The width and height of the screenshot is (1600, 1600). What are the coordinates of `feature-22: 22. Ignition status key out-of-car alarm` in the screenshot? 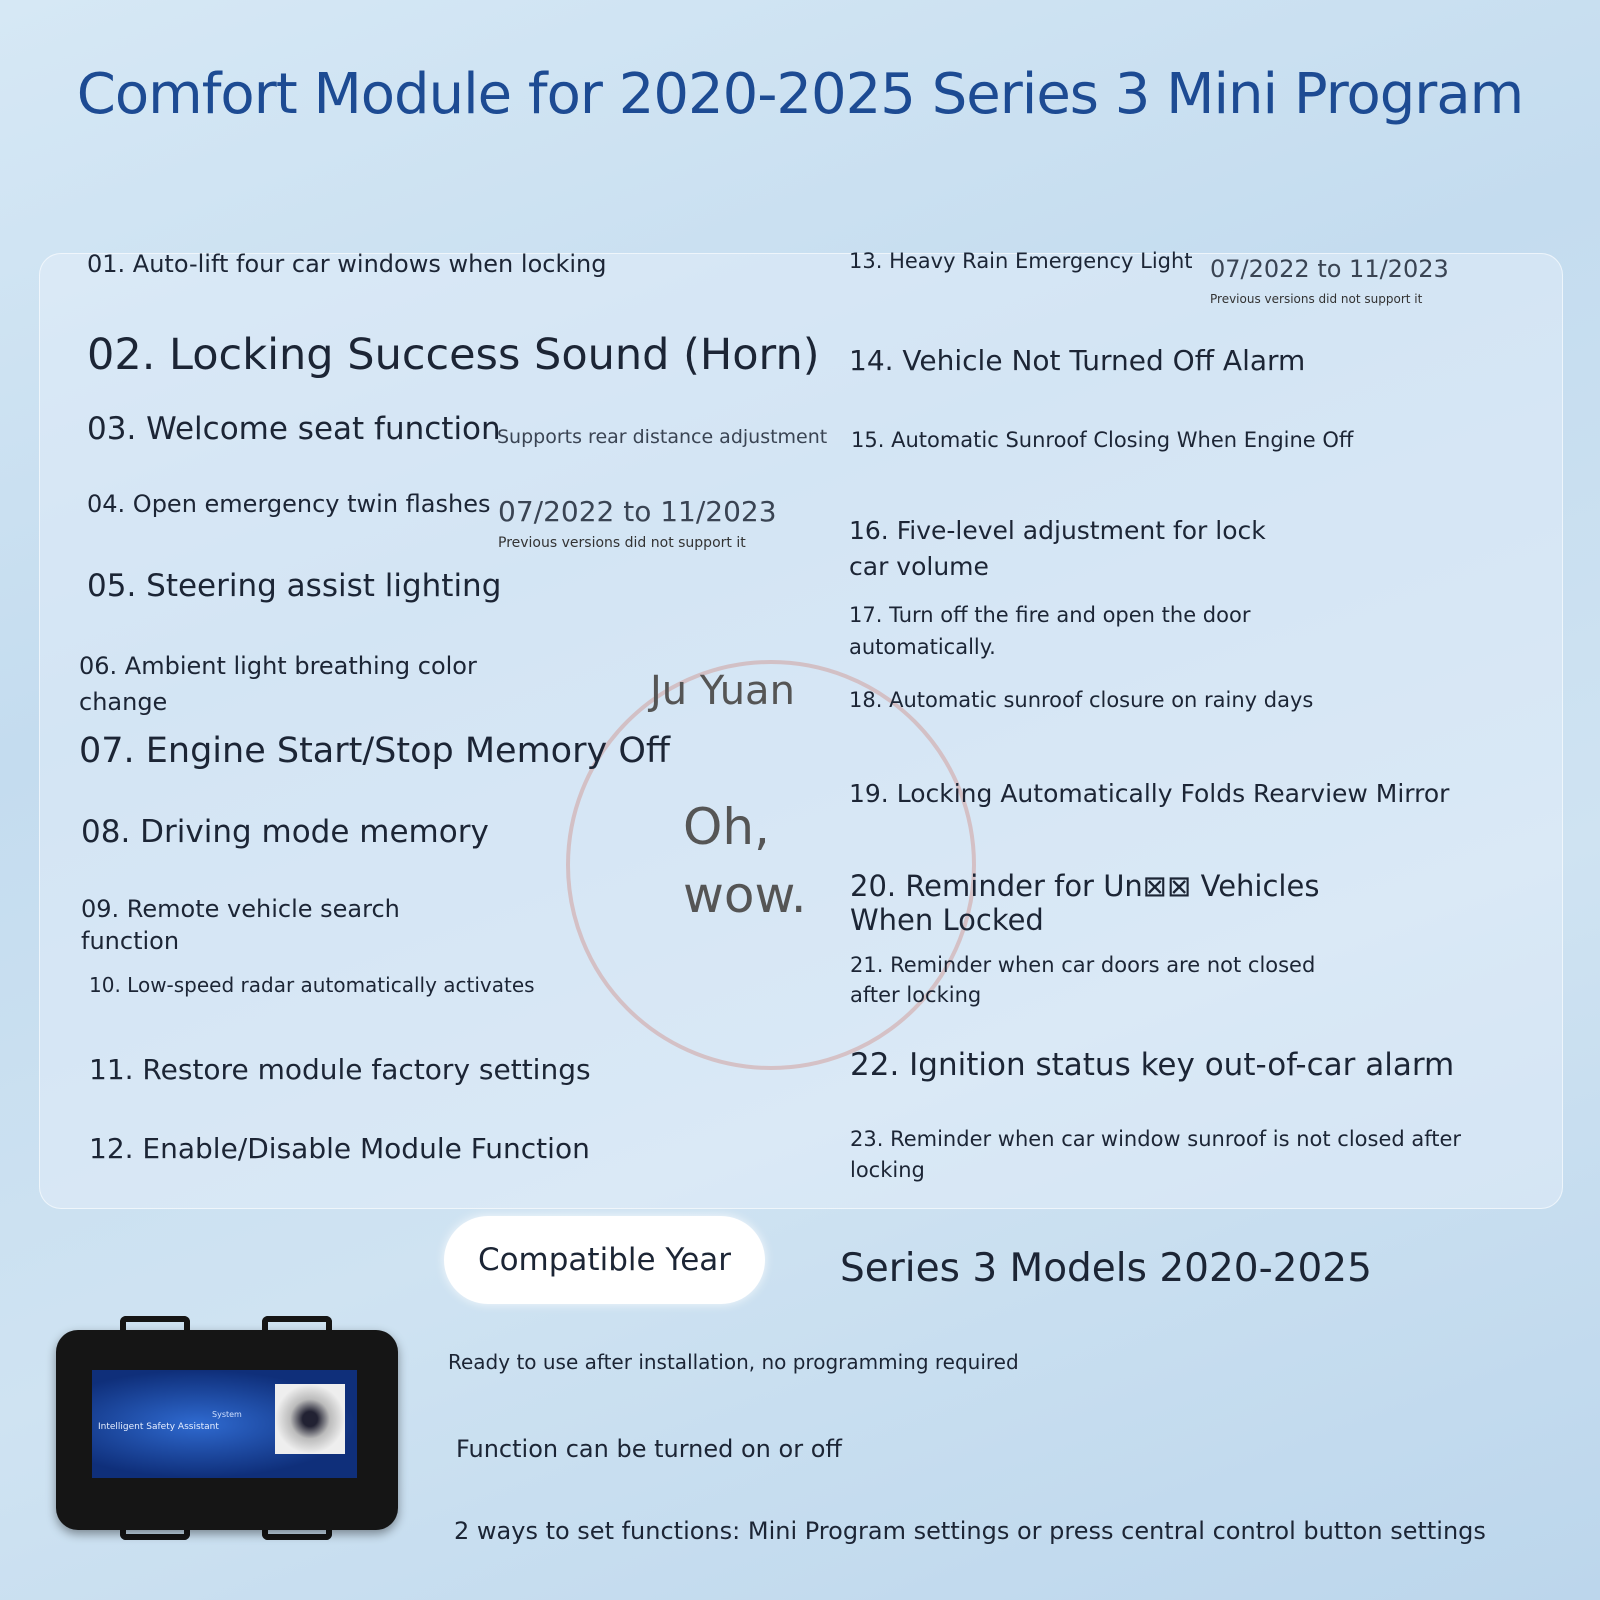 It's located at (1152, 1065).